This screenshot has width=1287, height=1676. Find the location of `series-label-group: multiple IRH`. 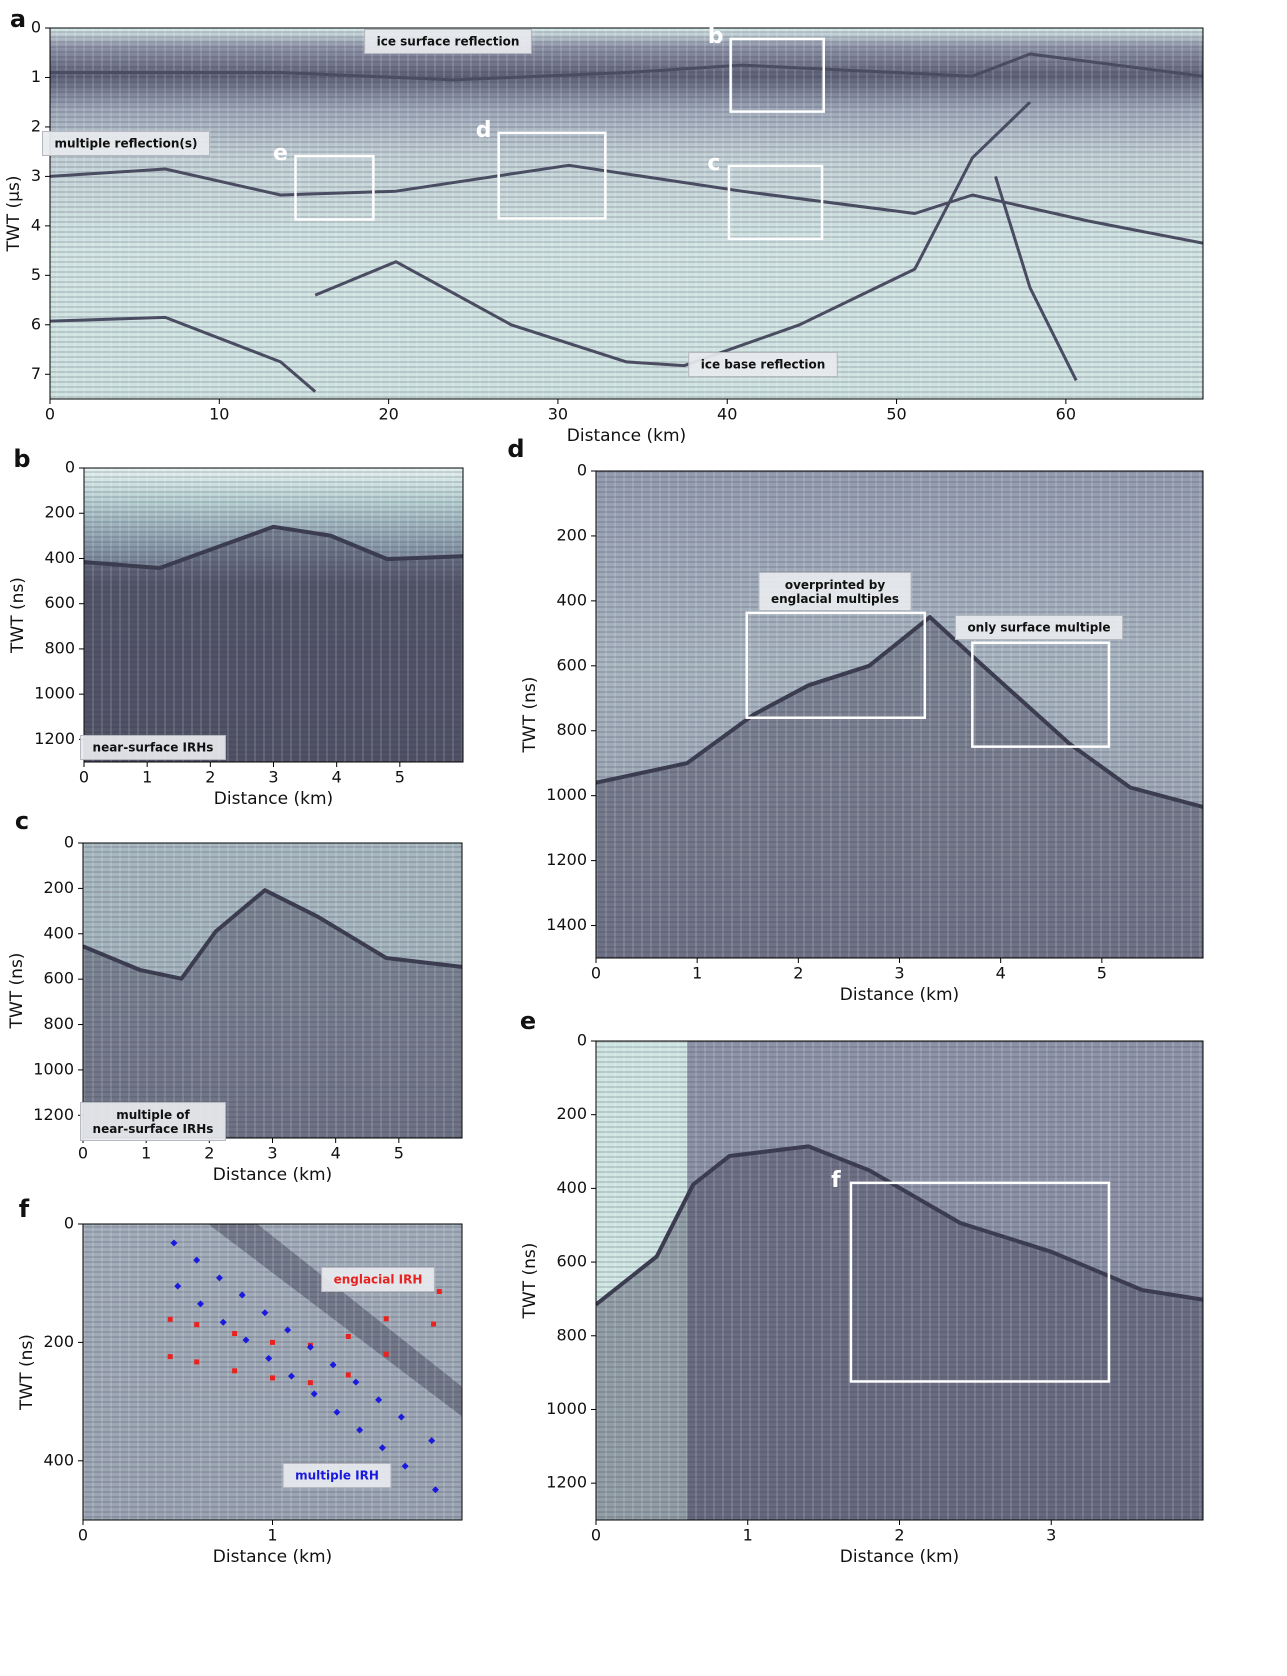

series-label-group: multiple IRH is located at coordinates (337, 1475).